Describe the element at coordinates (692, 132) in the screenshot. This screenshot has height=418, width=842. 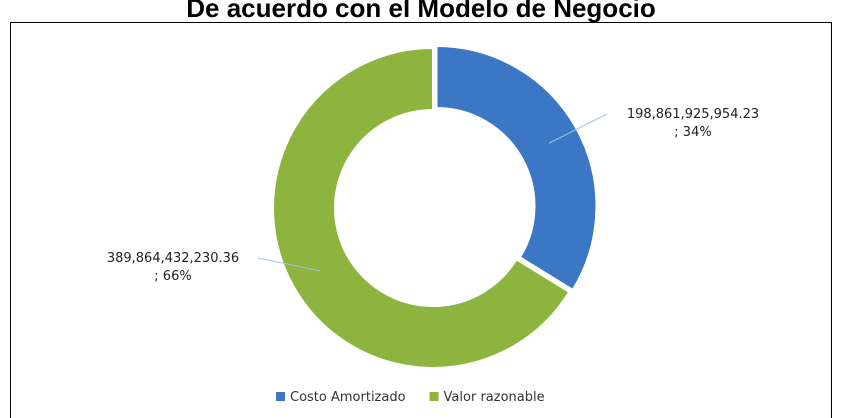
I see `data-label-percent: ; 34%` at that location.